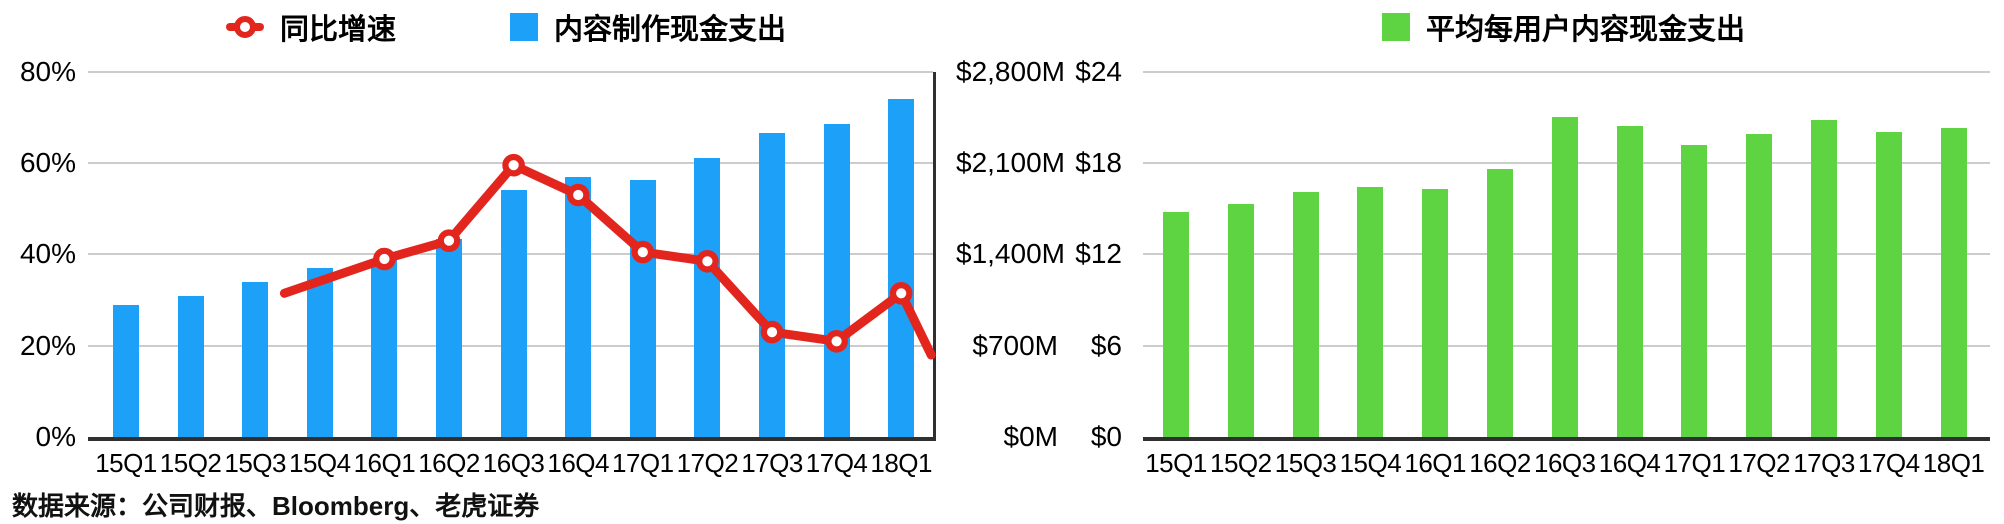 The image size is (2004, 524). What do you see at coordinates (47, 162) in the screenshot?
I see `y-tick-label: 60%` at bounding box center [47, 162].